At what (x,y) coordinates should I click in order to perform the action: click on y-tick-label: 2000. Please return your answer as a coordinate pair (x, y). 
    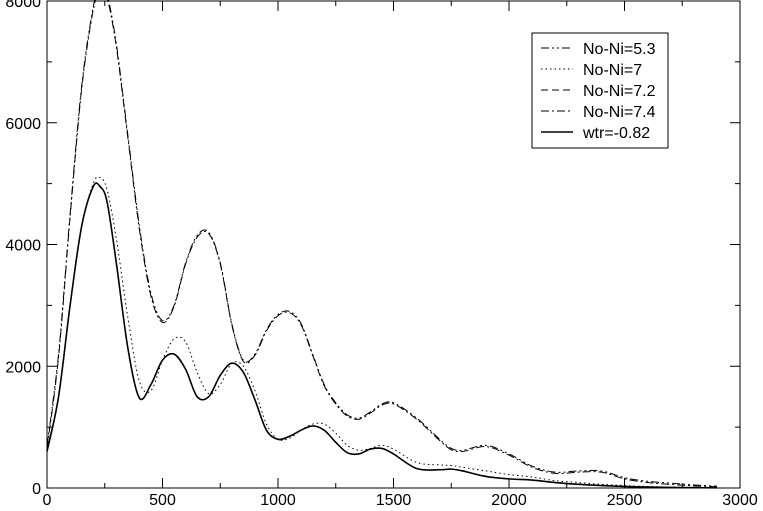
    Looking at the image, I should click on (23, 367).